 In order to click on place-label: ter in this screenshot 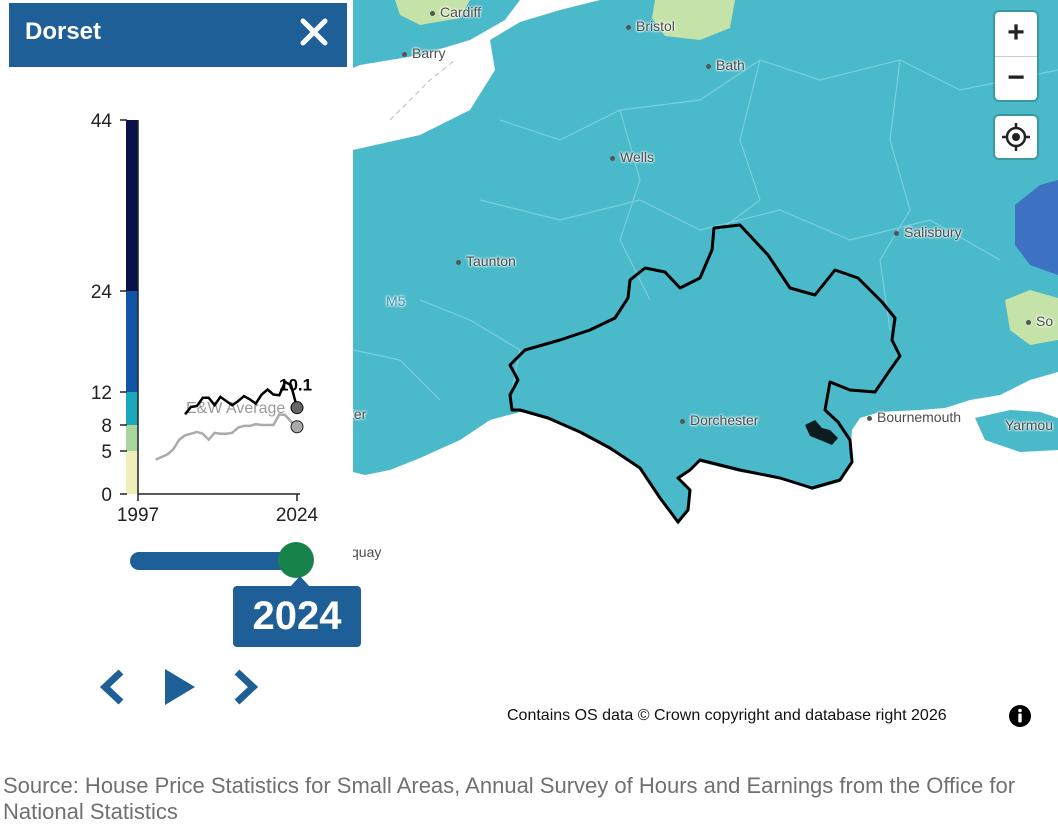, I will do `click(358, 414)`.